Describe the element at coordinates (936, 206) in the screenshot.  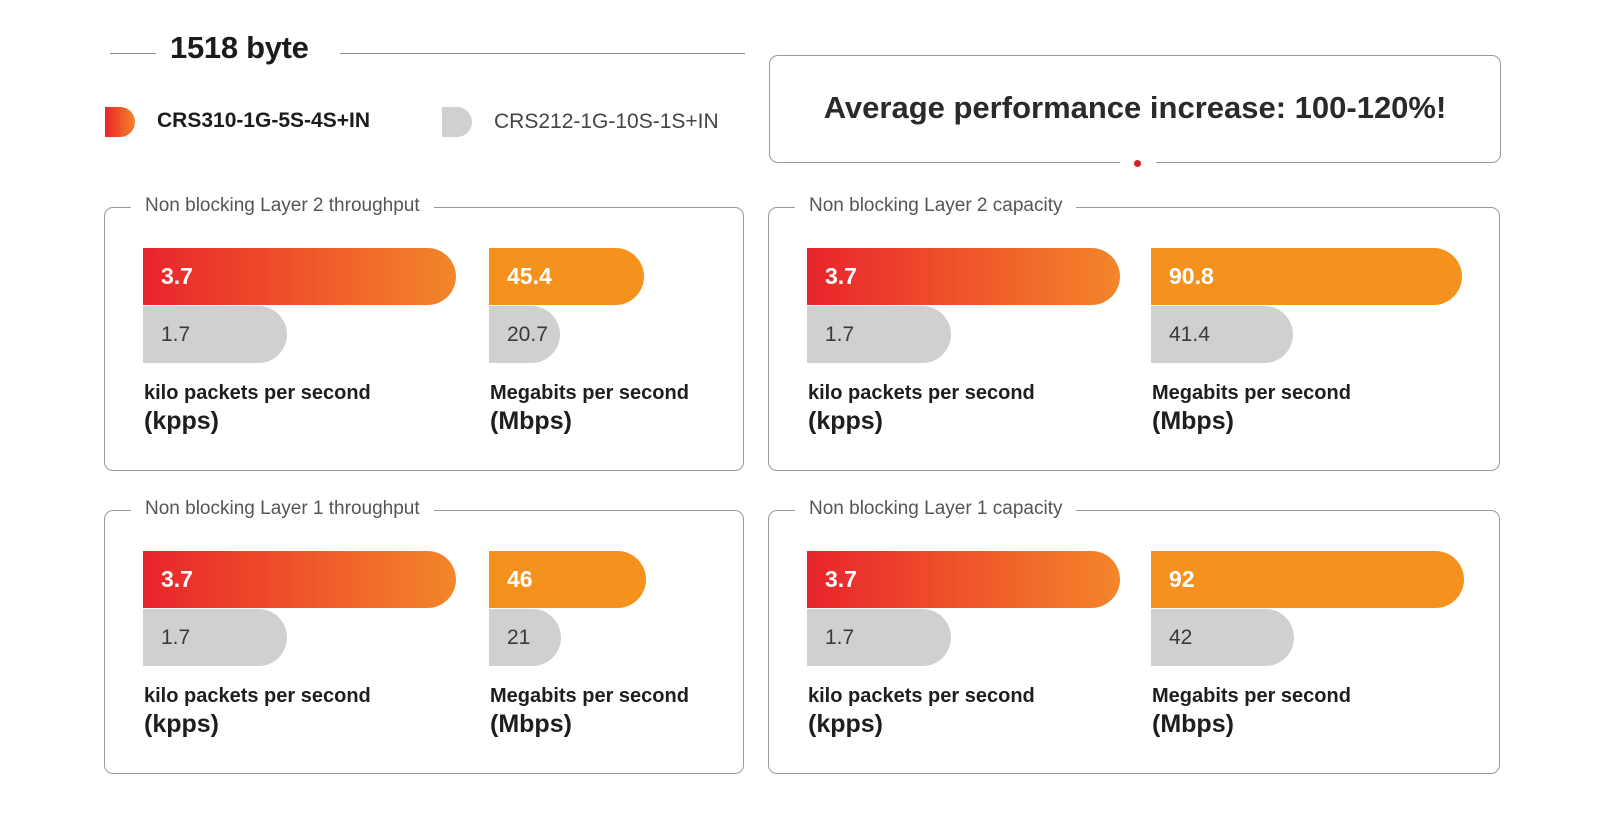
I see `chart-title: Non blocking Layer 2 capacity` at that location.